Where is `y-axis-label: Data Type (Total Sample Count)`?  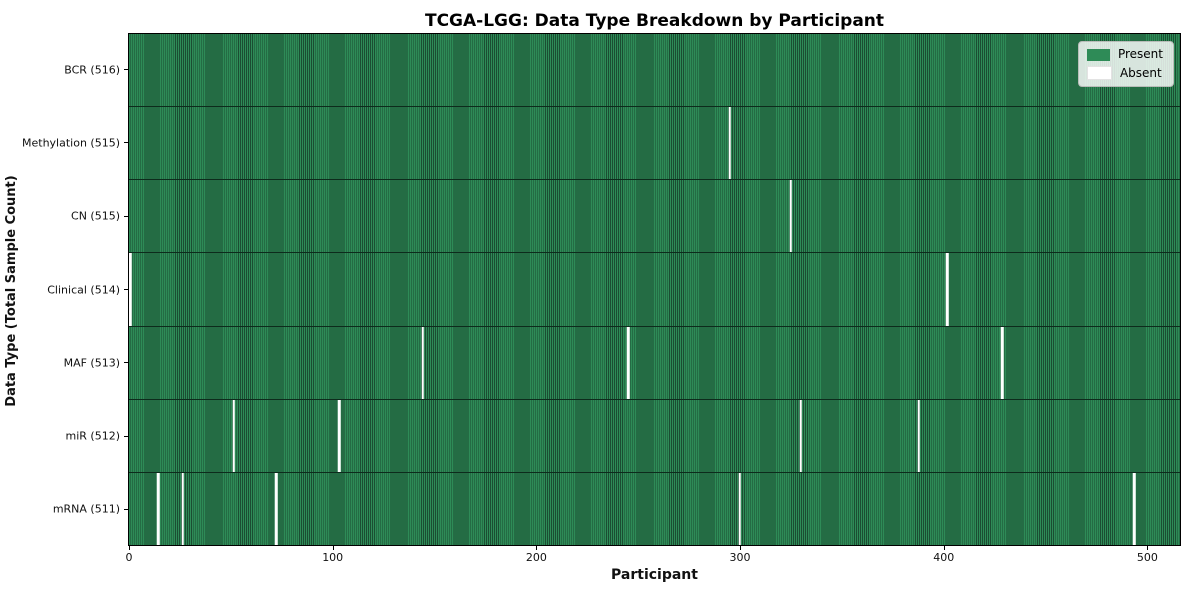 y-axis-label: Data Type (Total Sample Count) is located at coordinates (11, 291).